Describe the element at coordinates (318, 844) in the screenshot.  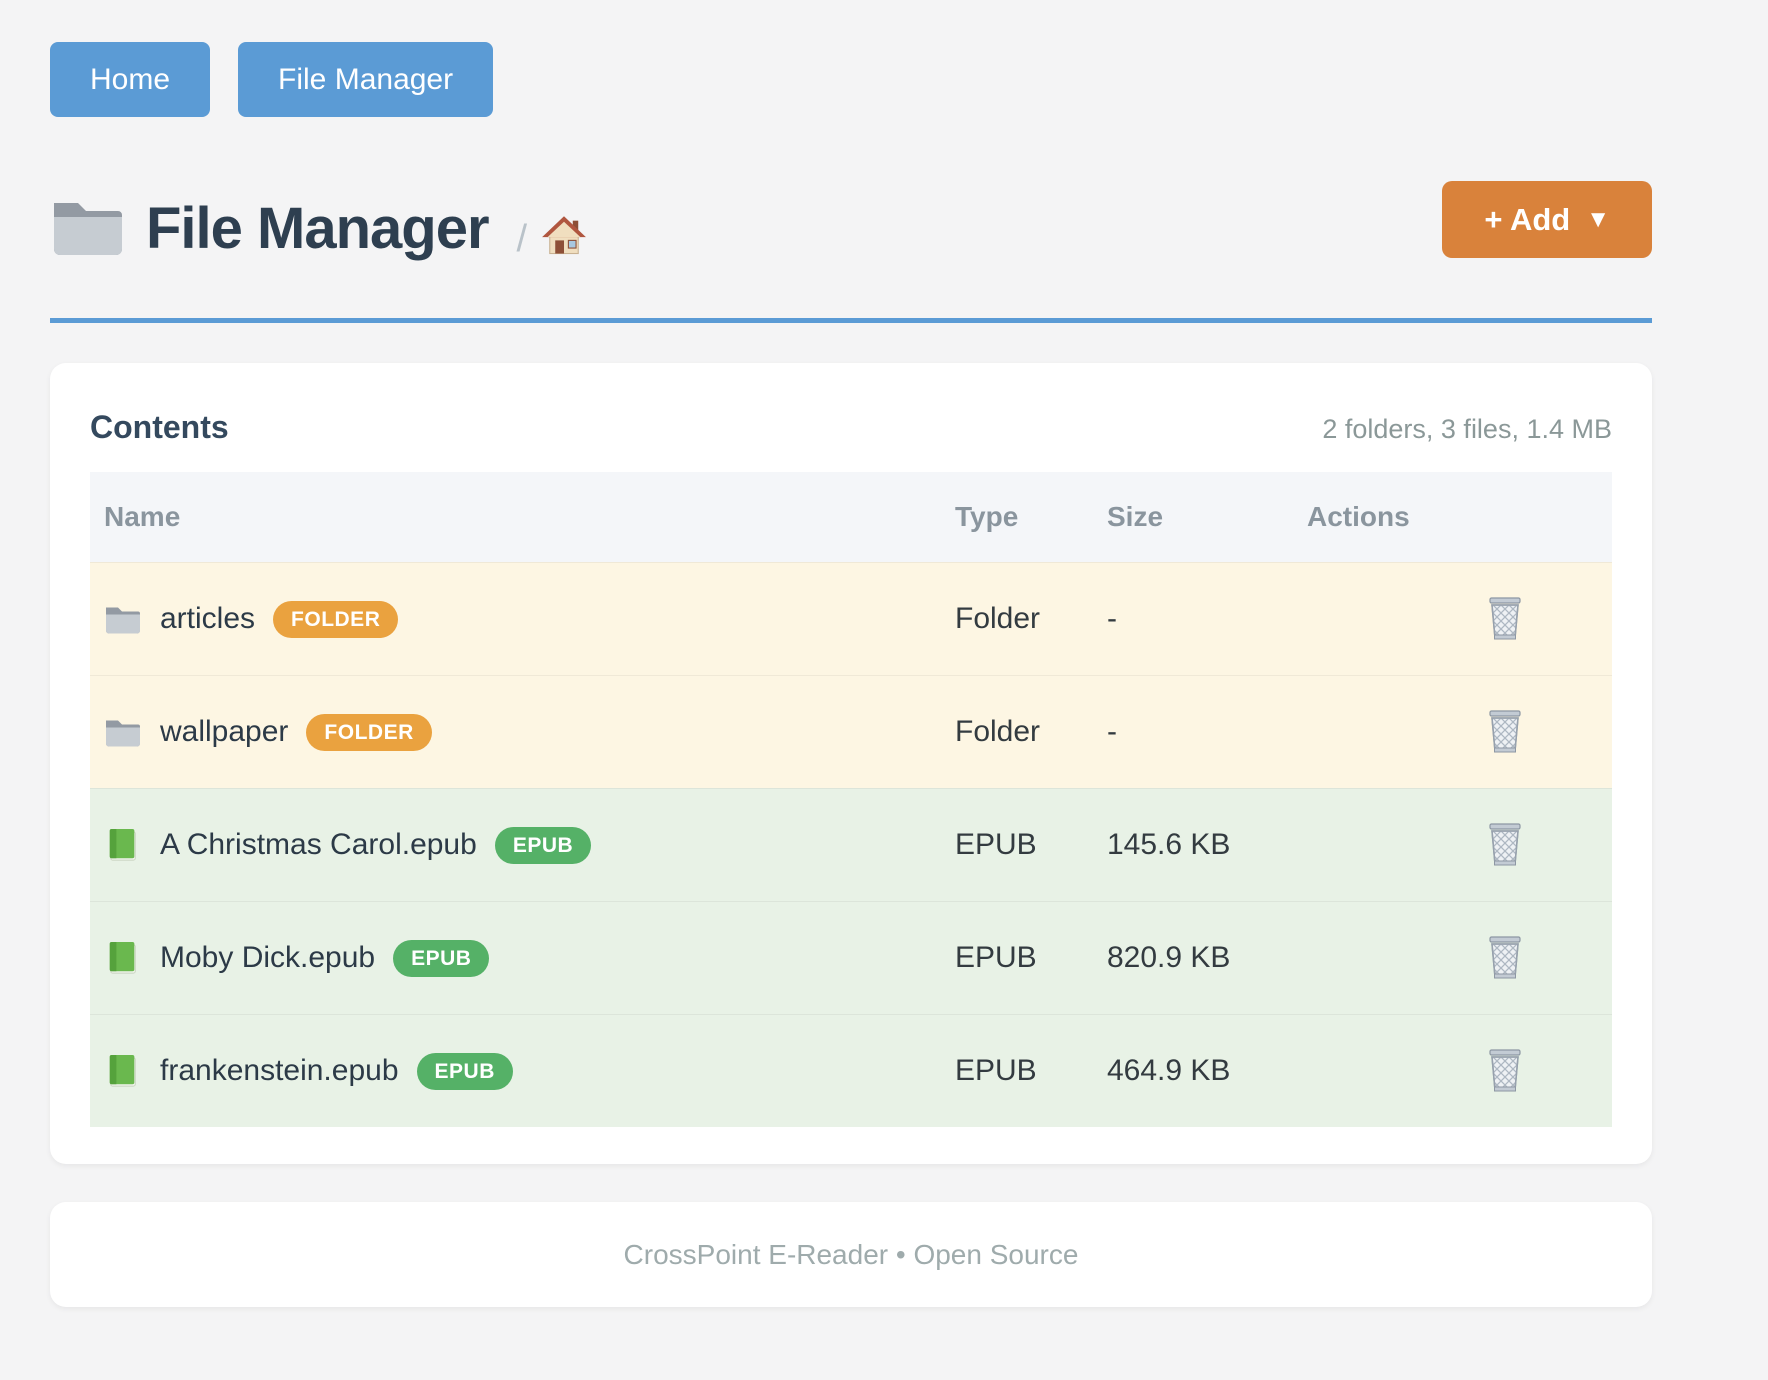
I see `file-name-link: A Christmas Carol.epub` at that location.